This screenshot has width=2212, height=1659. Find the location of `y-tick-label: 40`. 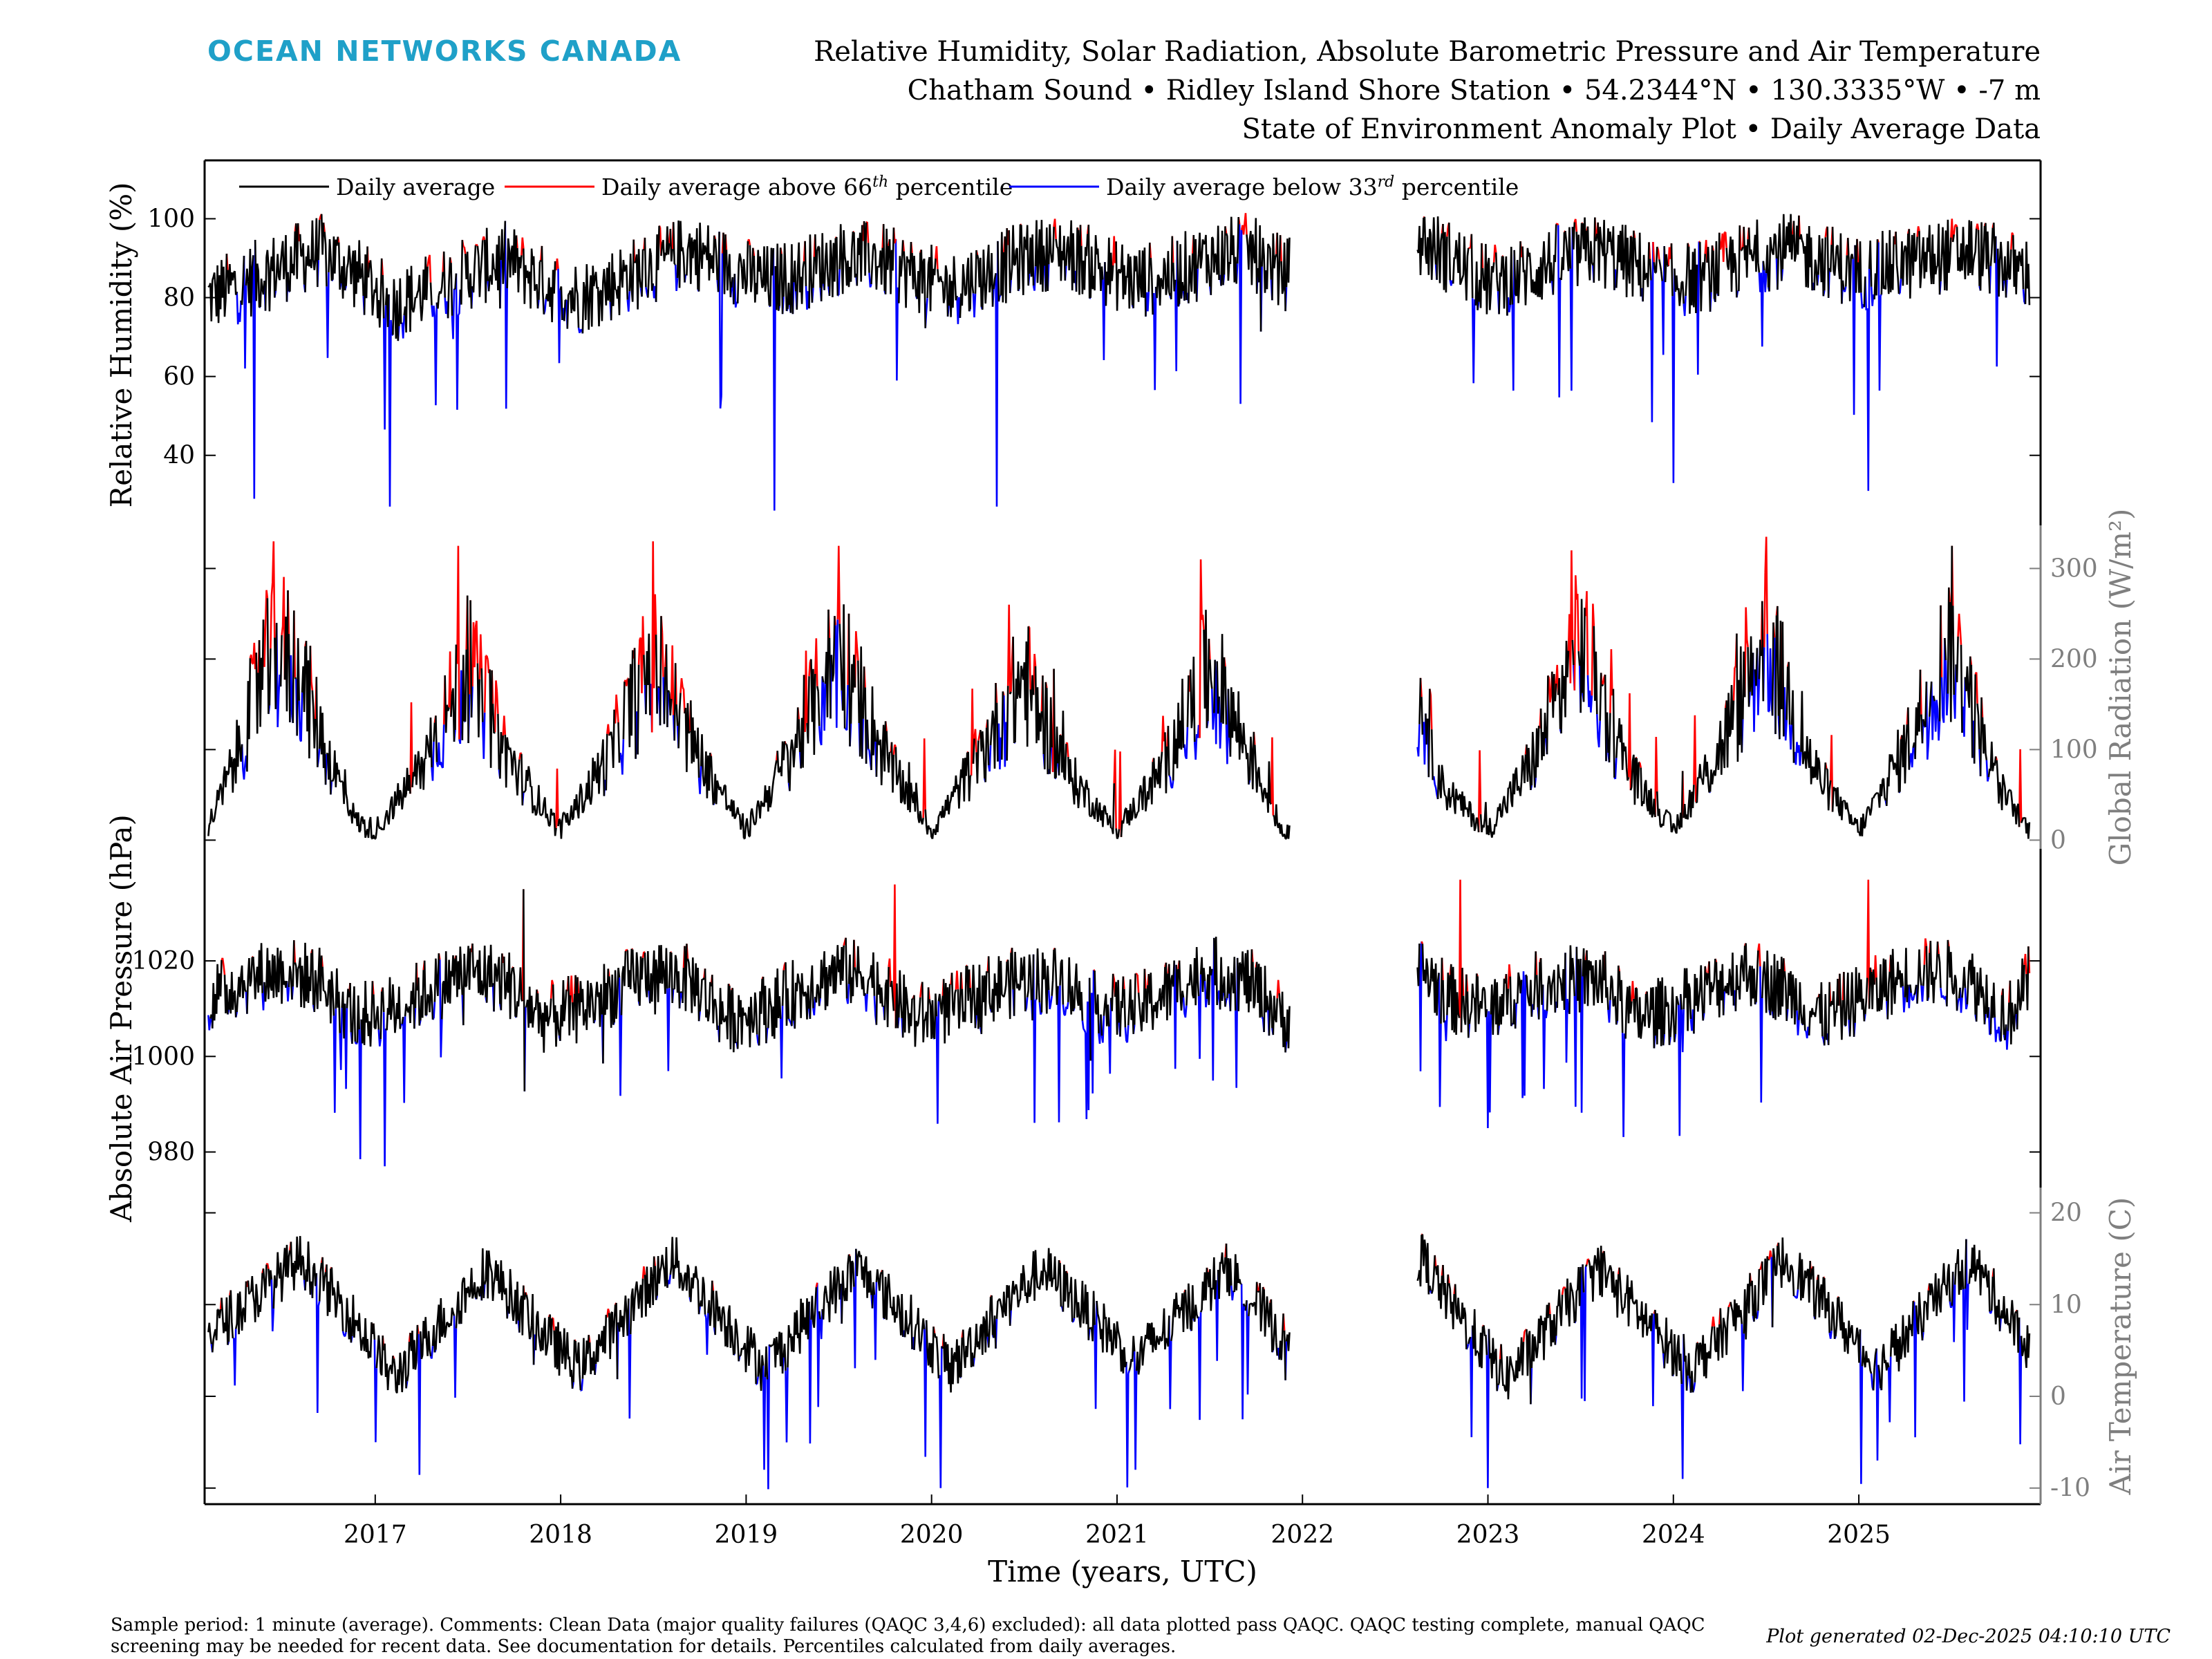

y-tick-label: 40 is located at coordinates (179, 456).